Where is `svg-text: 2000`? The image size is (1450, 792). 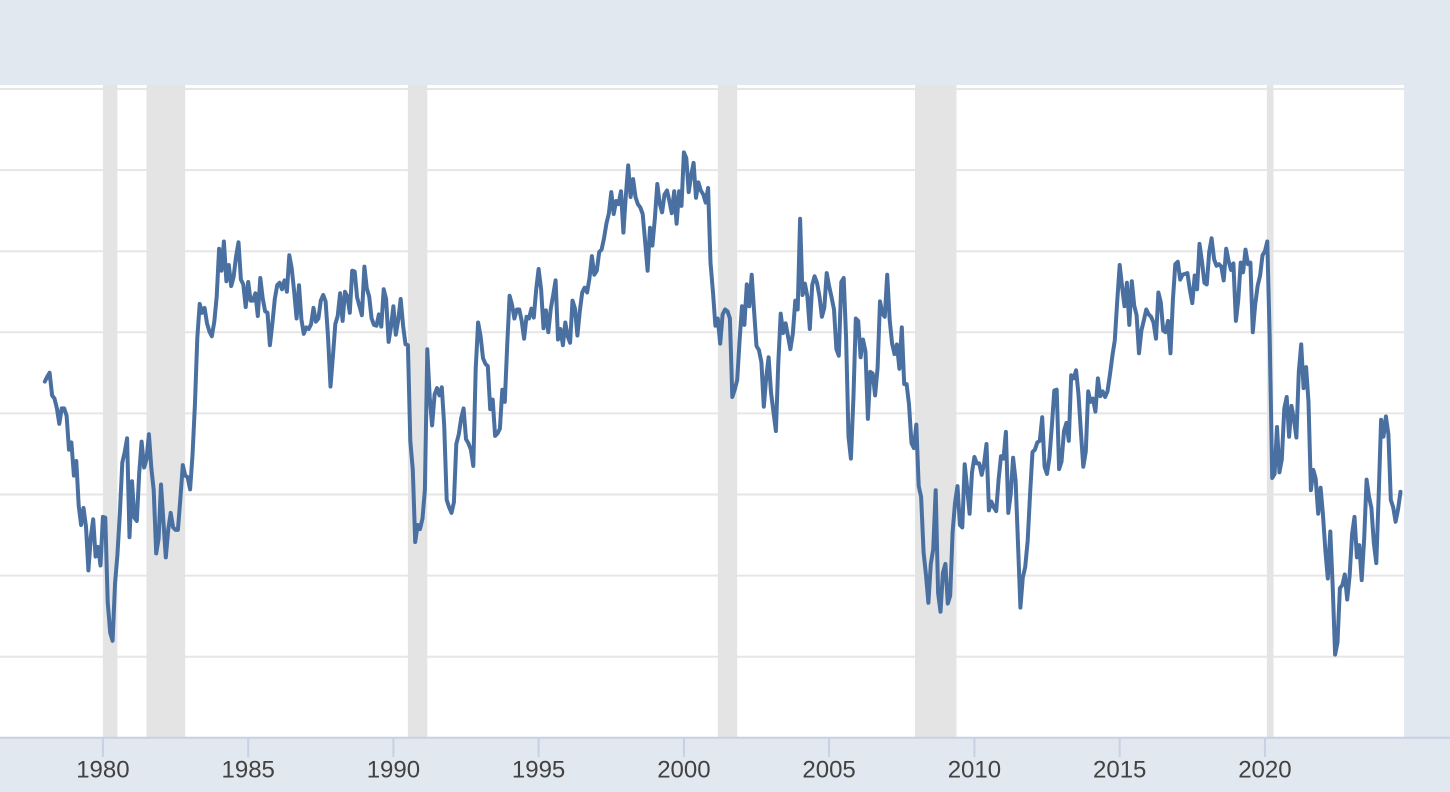 svg-text: 2000 is located at coordinates (683, 770).